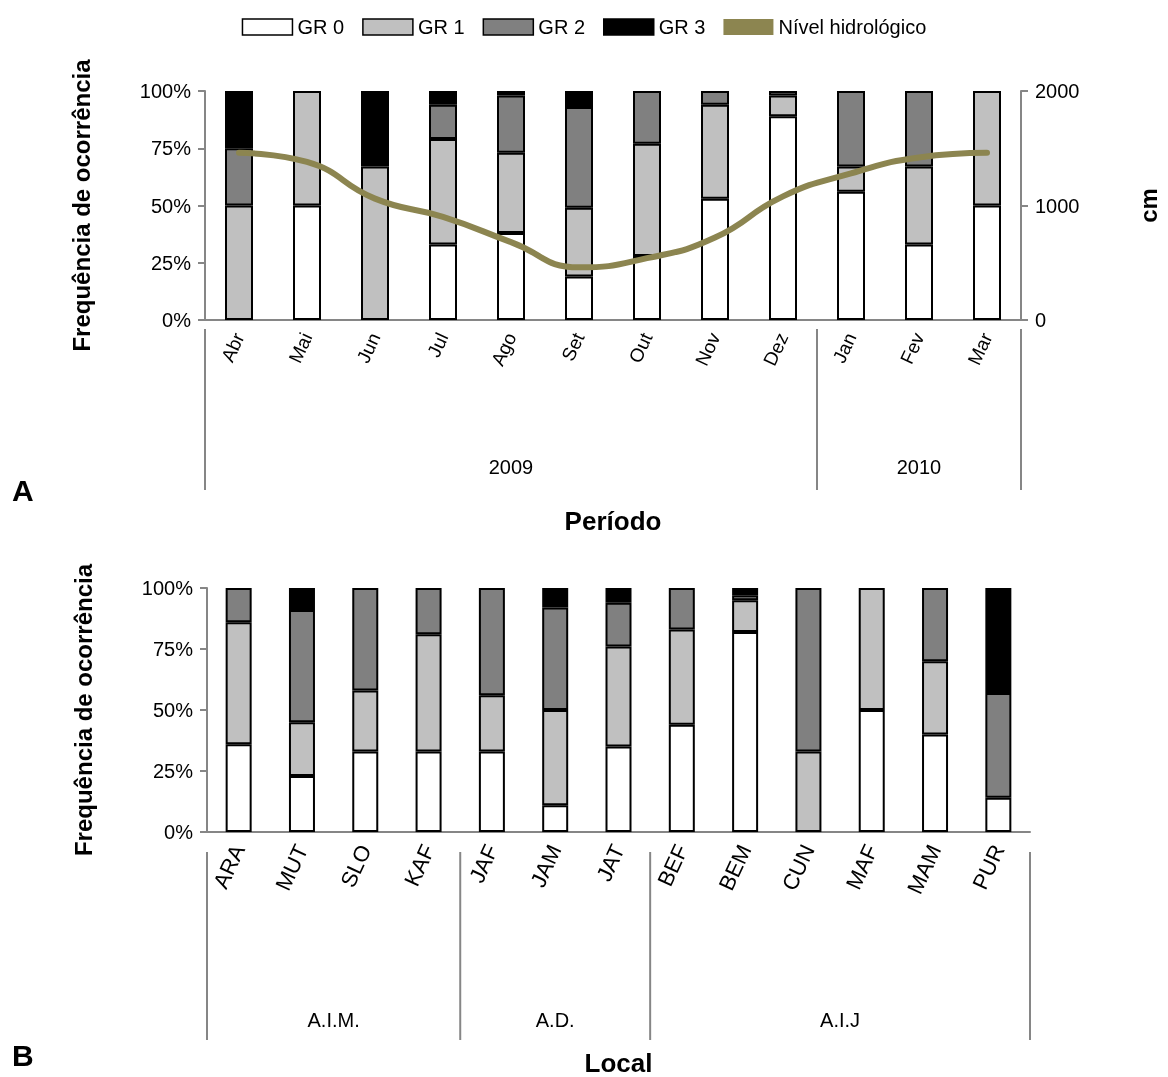  Describe the element at coordinates (292, 867) in the screenshot. I see `x-tick-label: MUT` at that location.